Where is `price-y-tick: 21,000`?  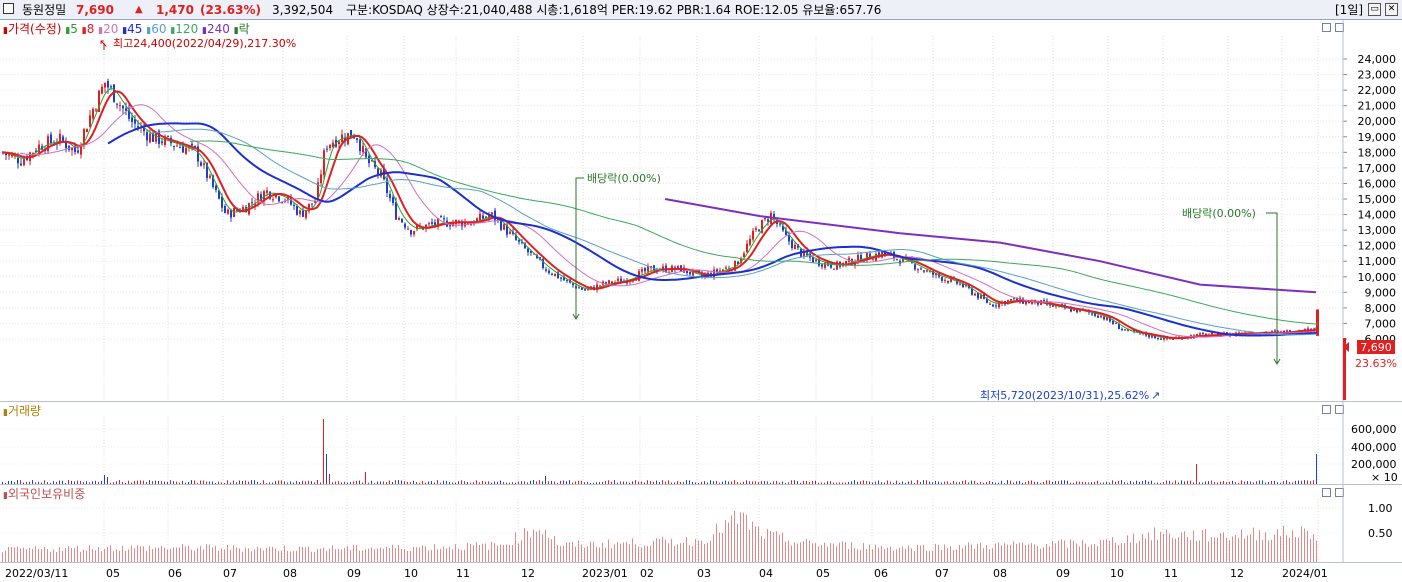 price-y-tick: 21,000 is located at coordinates (1377, 106).